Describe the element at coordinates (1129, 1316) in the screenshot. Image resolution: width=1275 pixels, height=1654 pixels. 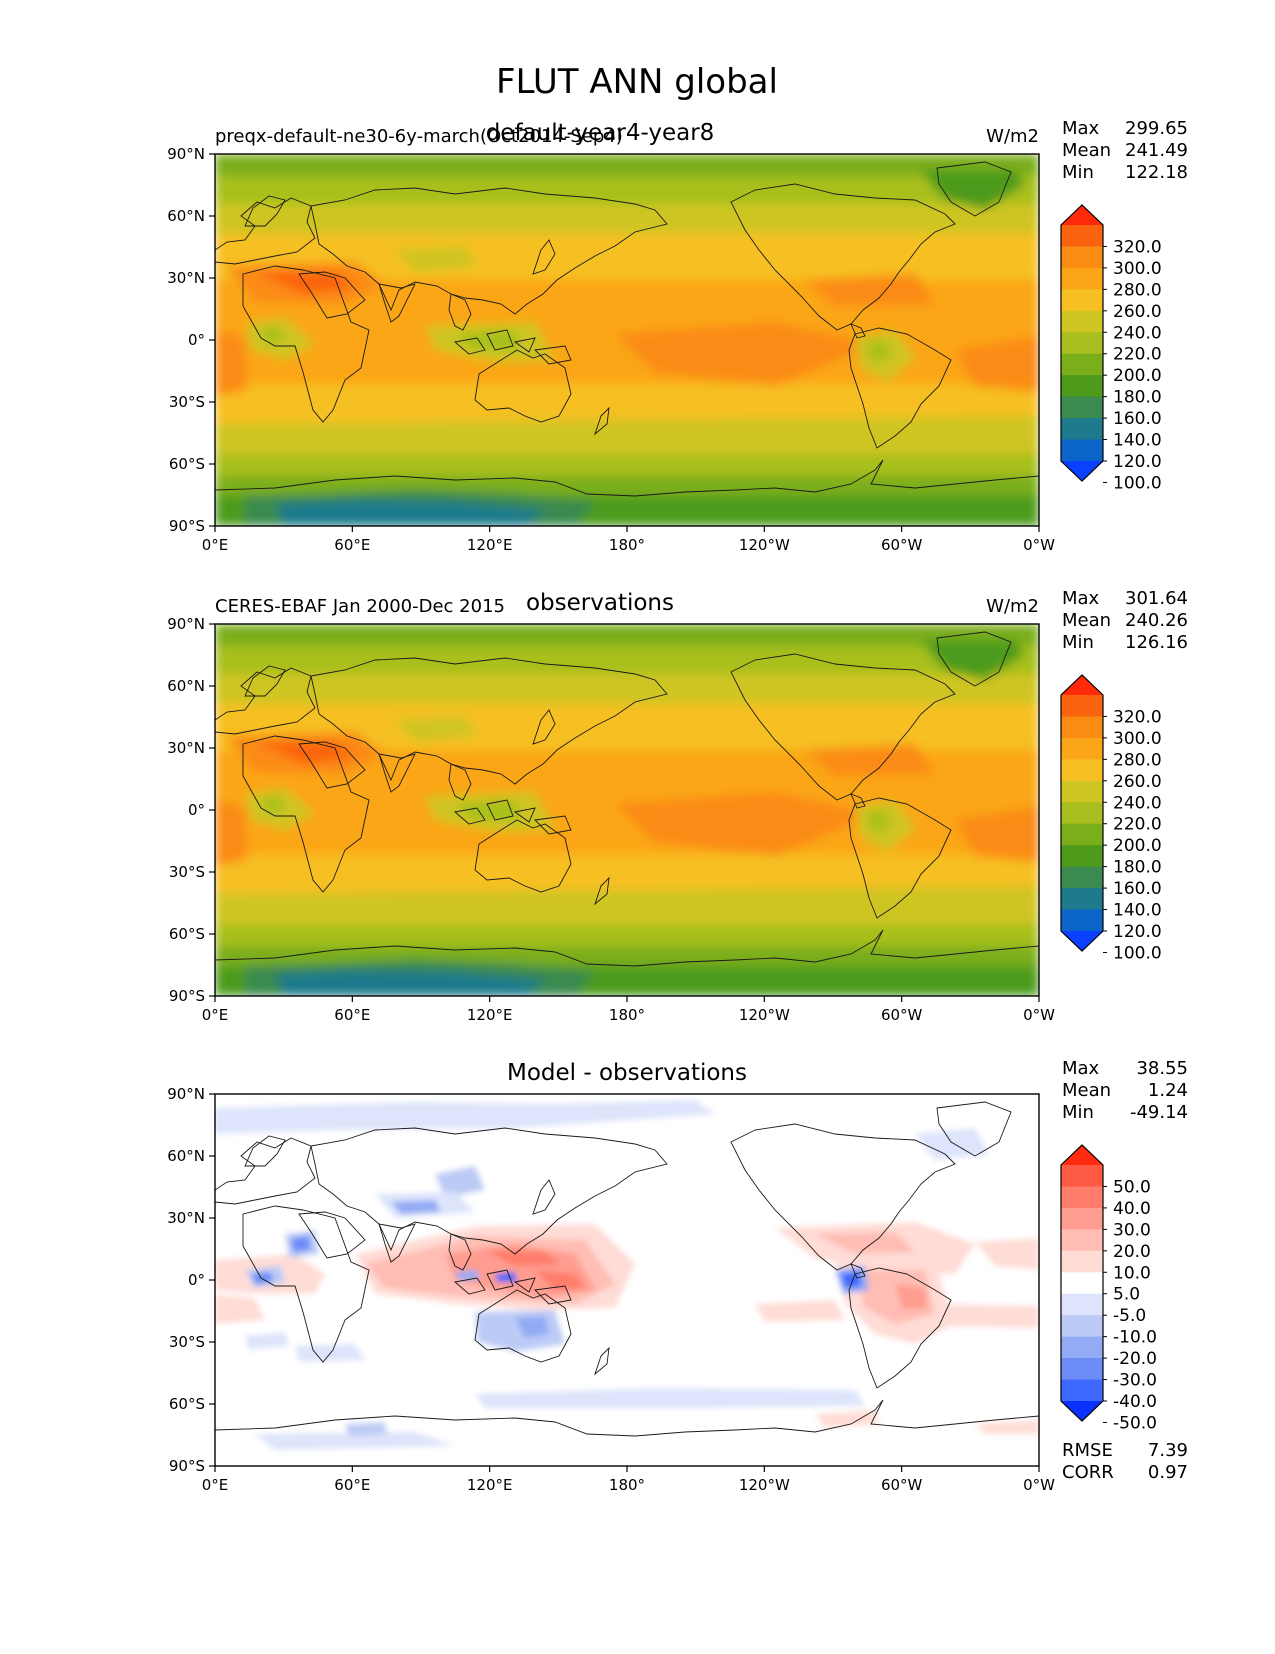
I see `colorbar-tick-label: -5.0` at that location.